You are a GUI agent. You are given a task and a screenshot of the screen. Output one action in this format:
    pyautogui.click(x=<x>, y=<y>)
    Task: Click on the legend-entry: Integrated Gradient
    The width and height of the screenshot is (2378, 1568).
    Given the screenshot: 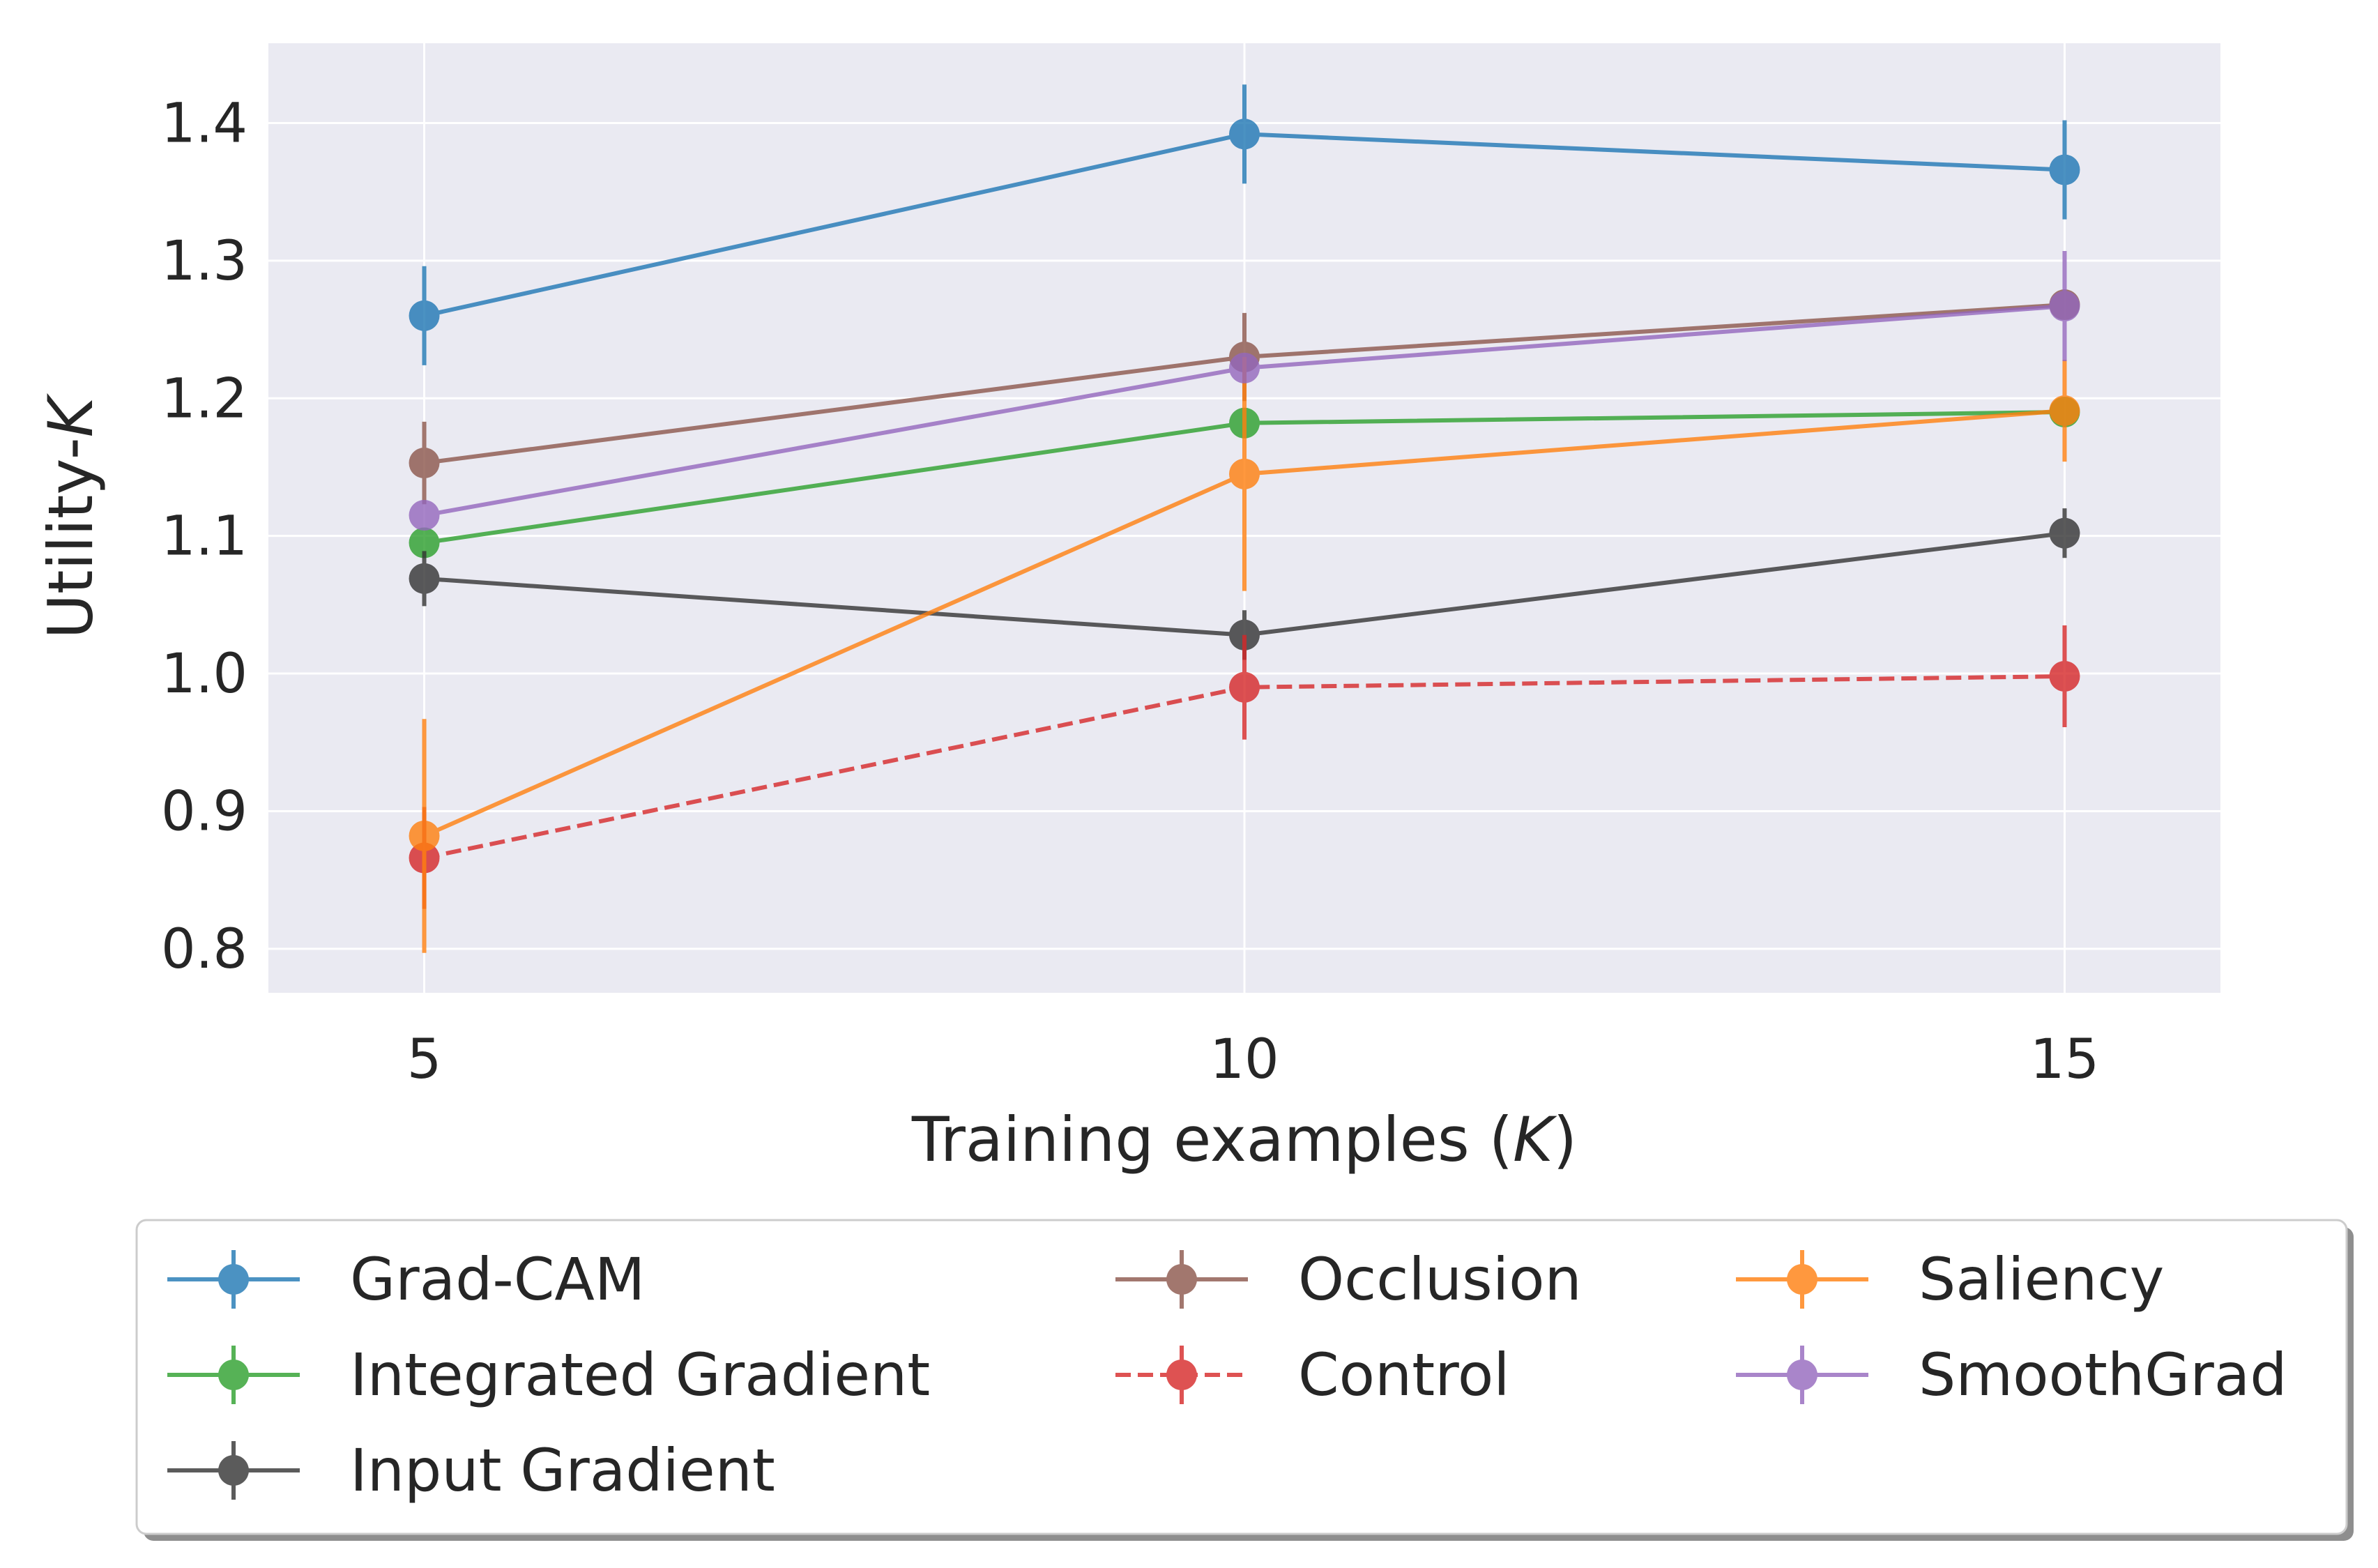 What is the action you would take?
    pyautogui.click(x=548, y=1375)
    